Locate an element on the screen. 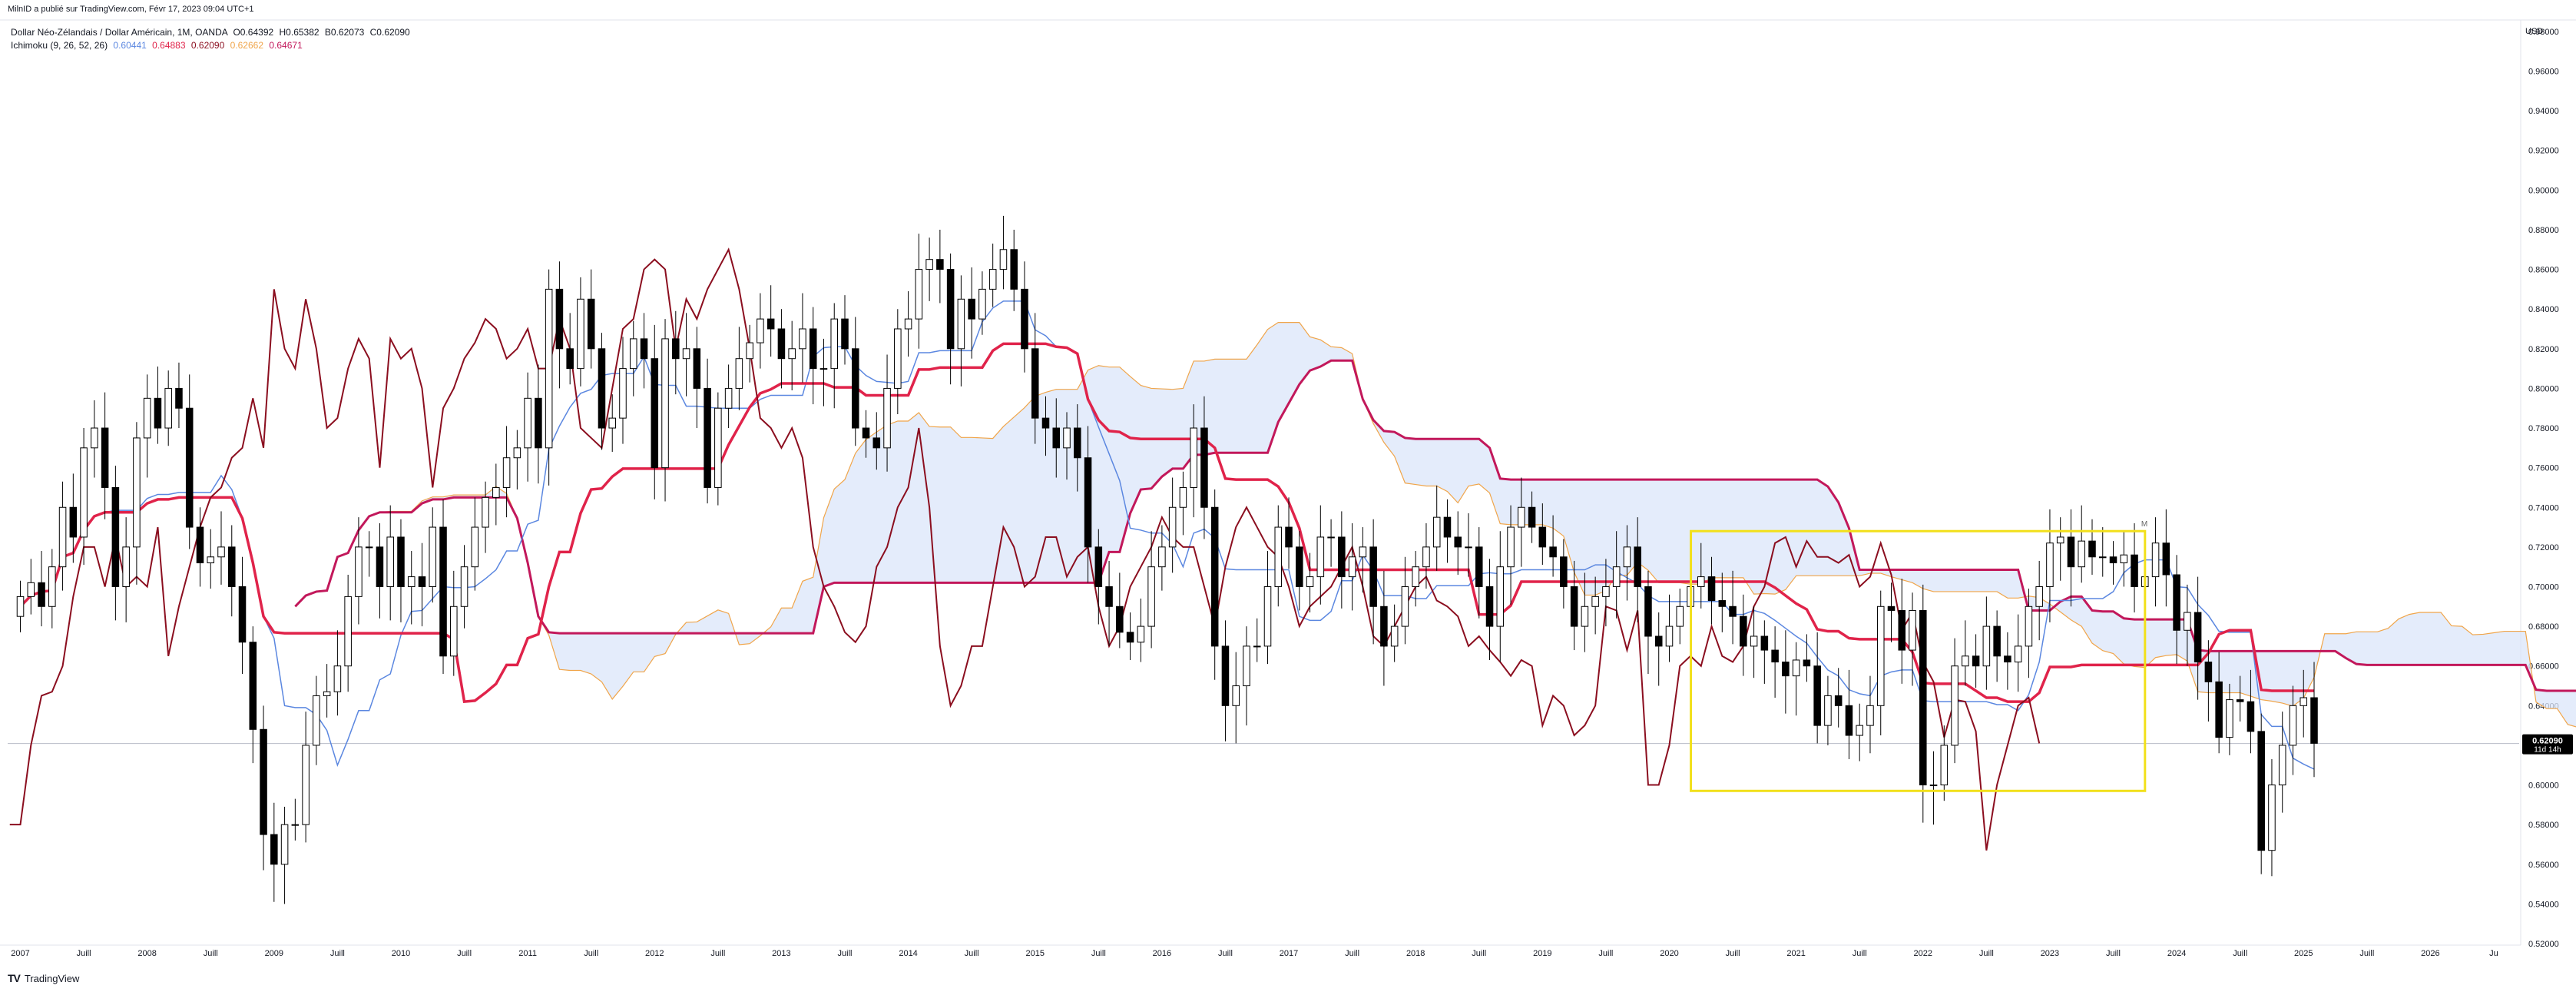 The image size is (2576, 992). y-tick-label: 0.54000 is located at coordinates (2544, 905).